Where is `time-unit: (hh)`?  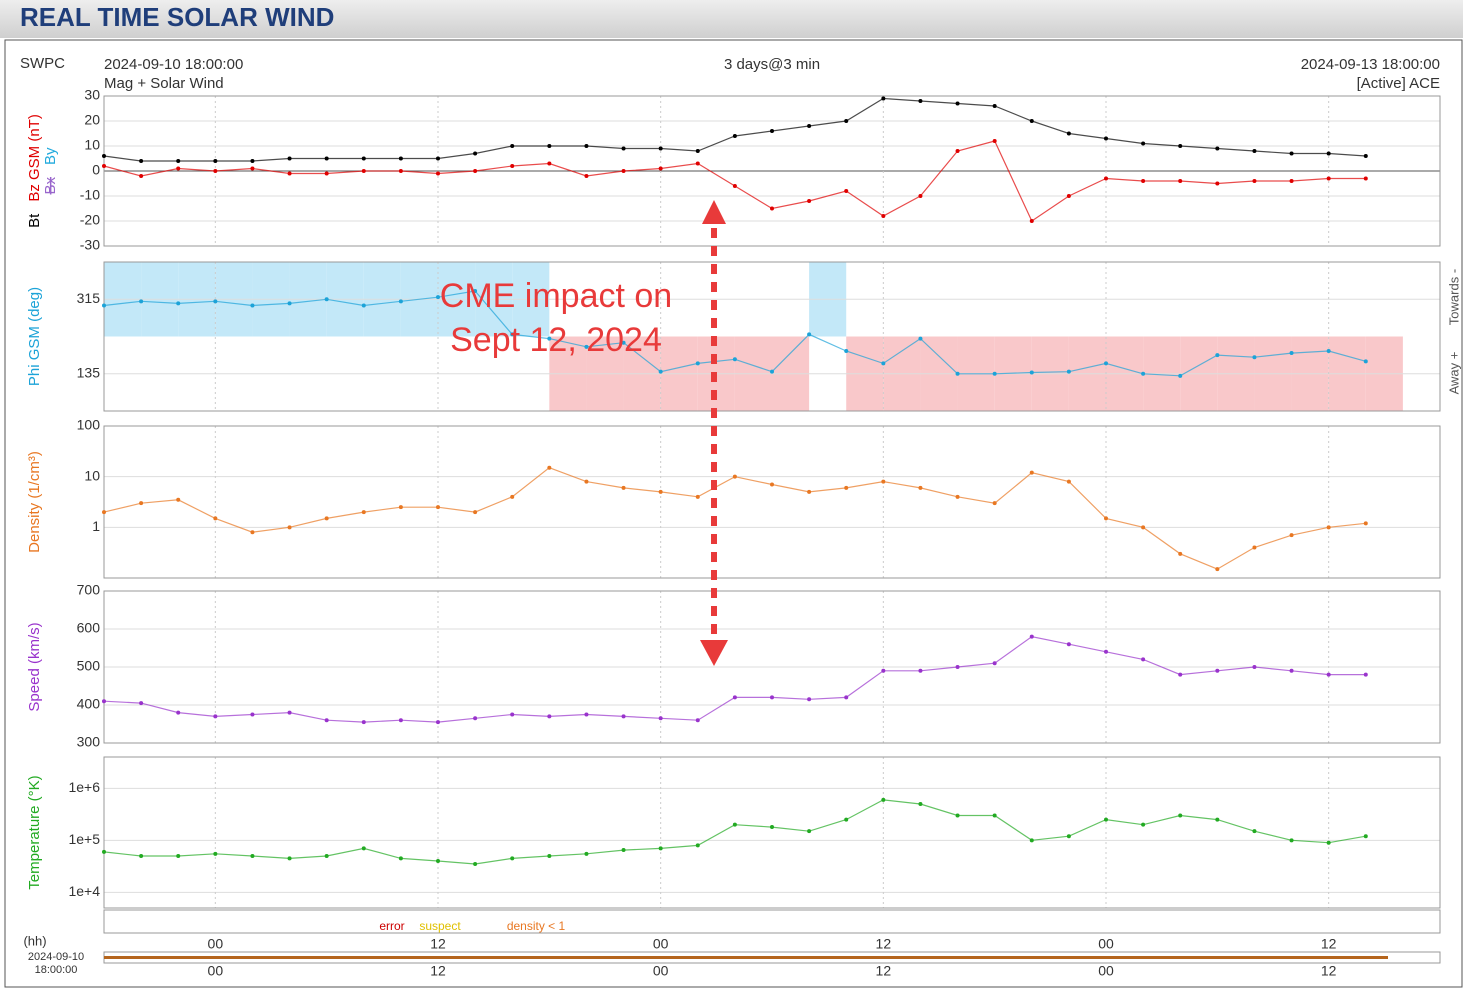
time-unit: (hh) is located at coordinates (34, 940).